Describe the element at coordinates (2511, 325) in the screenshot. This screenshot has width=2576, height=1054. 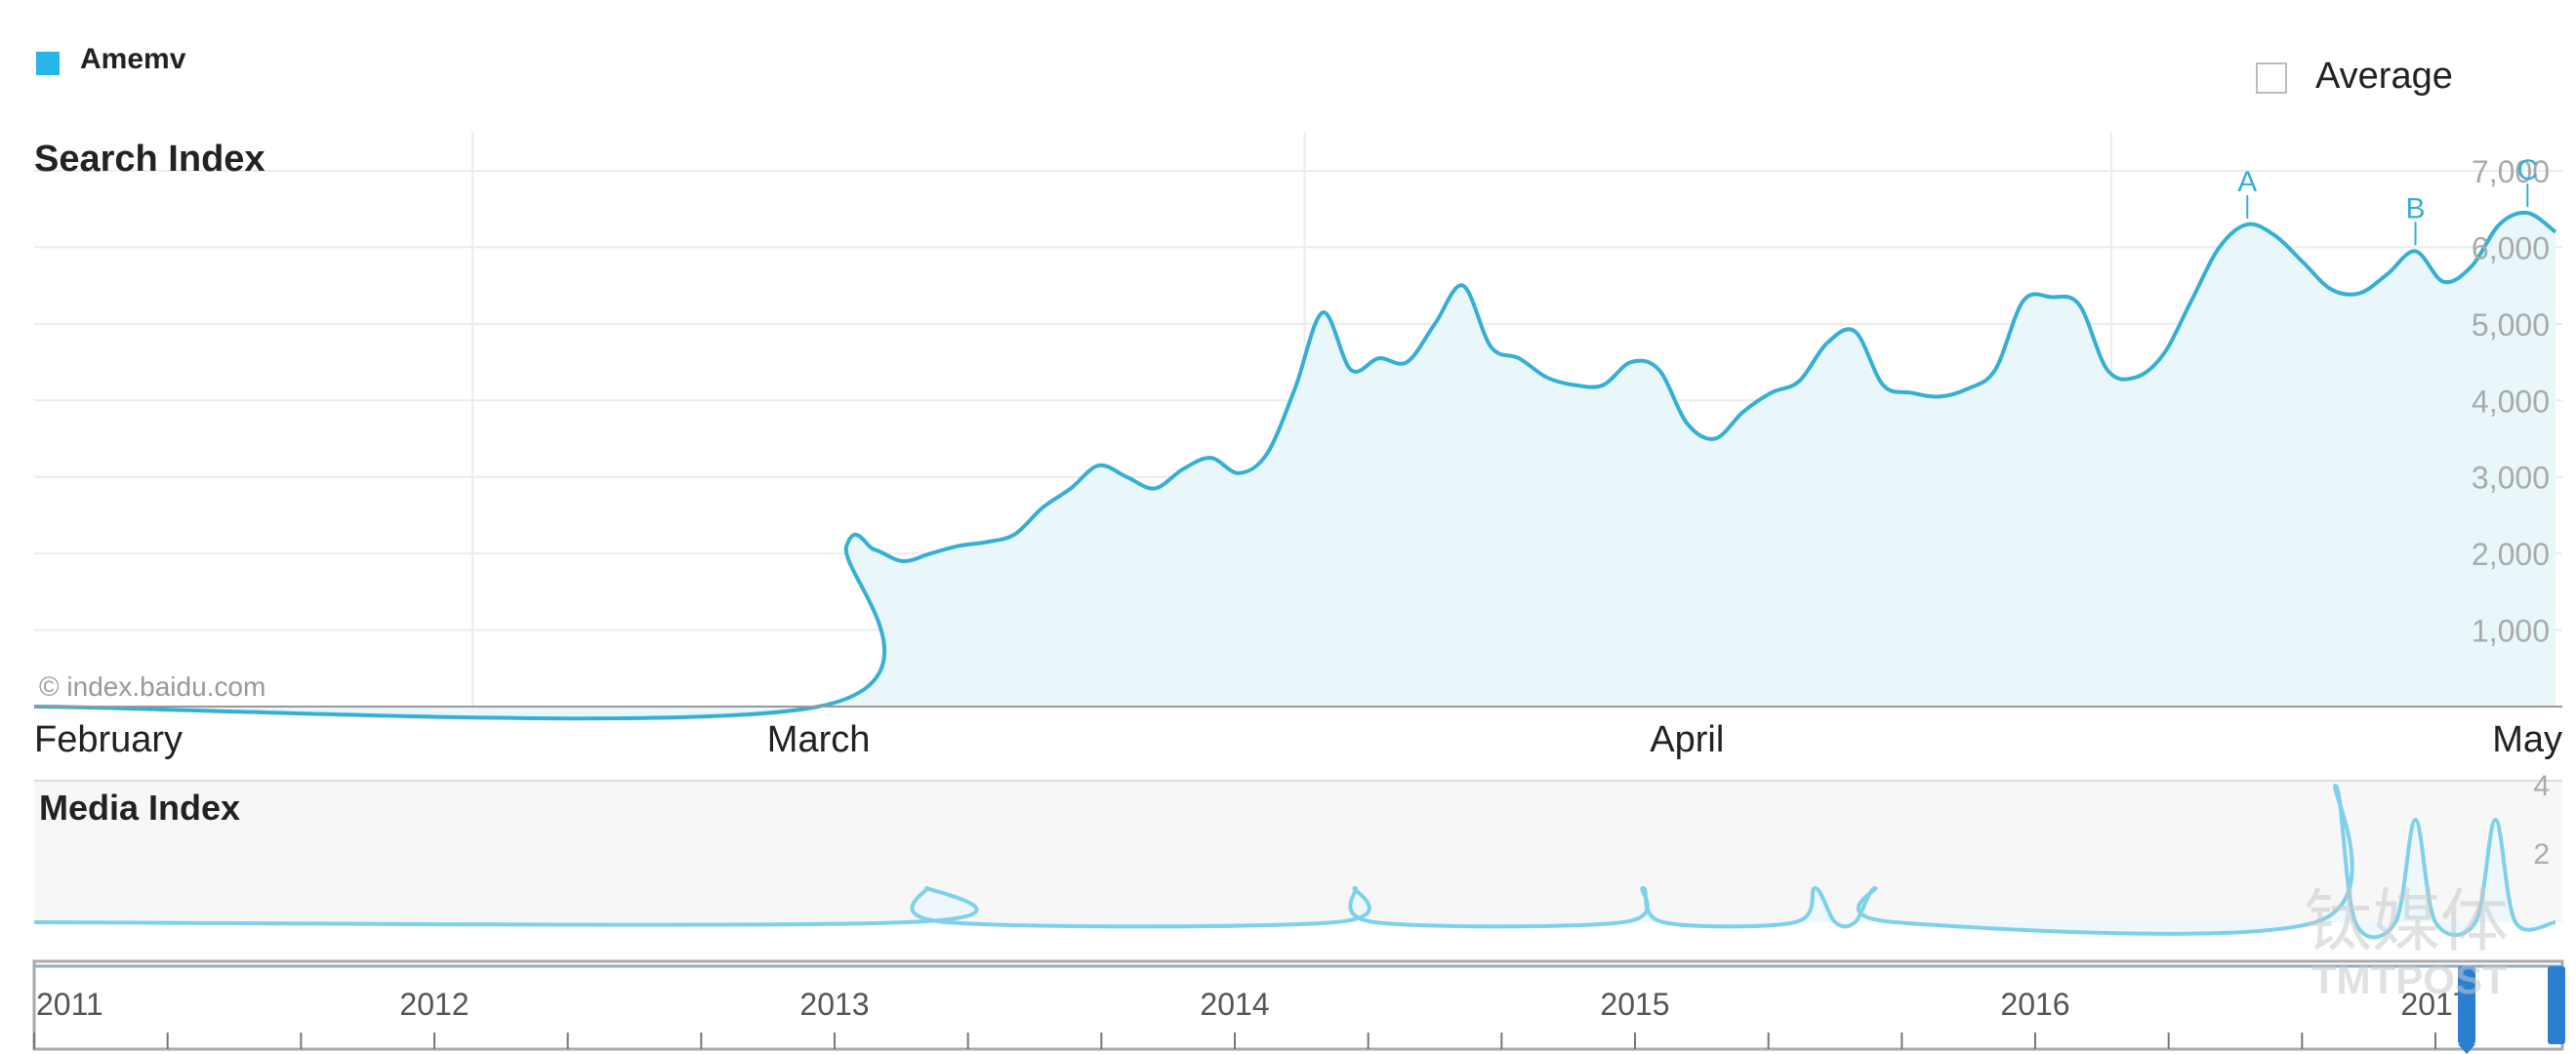
I see `search-y-tick-label: 5,000` at that location.